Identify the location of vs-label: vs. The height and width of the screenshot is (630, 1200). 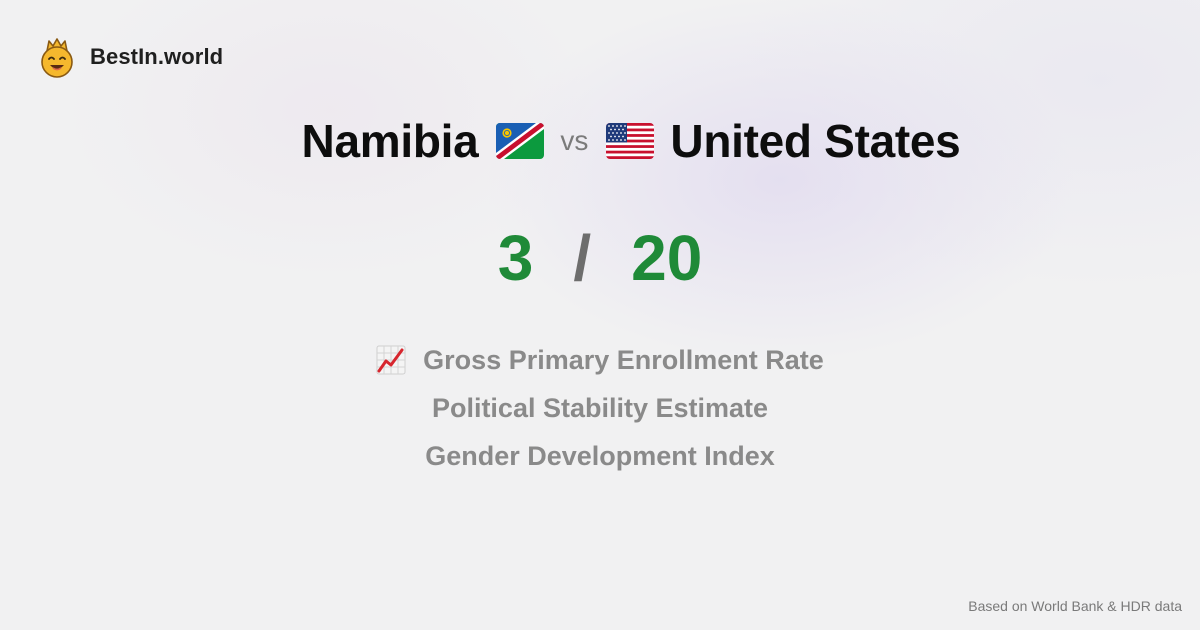
(574, 140).